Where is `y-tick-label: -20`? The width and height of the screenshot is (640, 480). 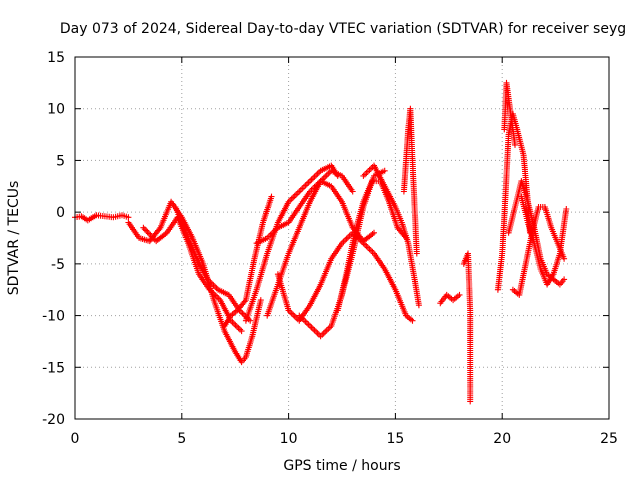
y-tick-label: -20 is located at coordinates (53, 420).